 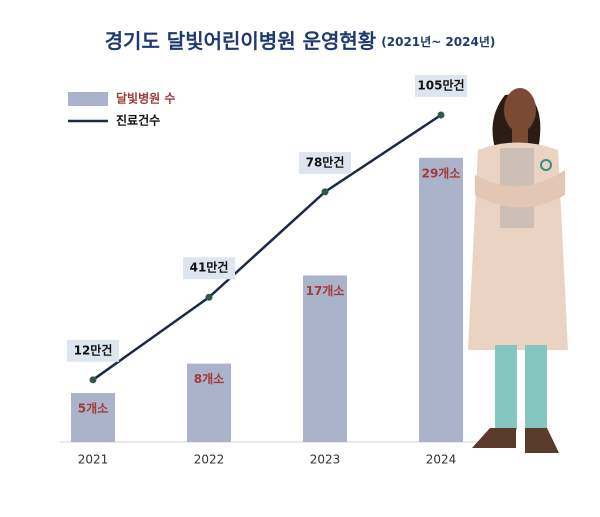 I want to click on doctor-illustration, so click(x=518, y=270).